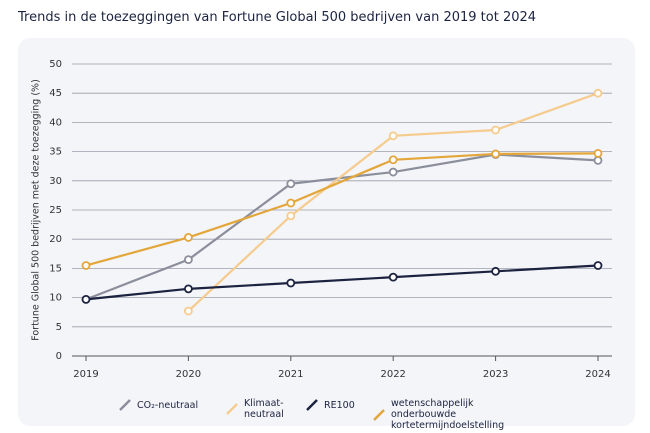  What do you see at coordinates (55, 93) in the screenshot?
I see `y-tick-label: 45` at bounding box center [55, 93].